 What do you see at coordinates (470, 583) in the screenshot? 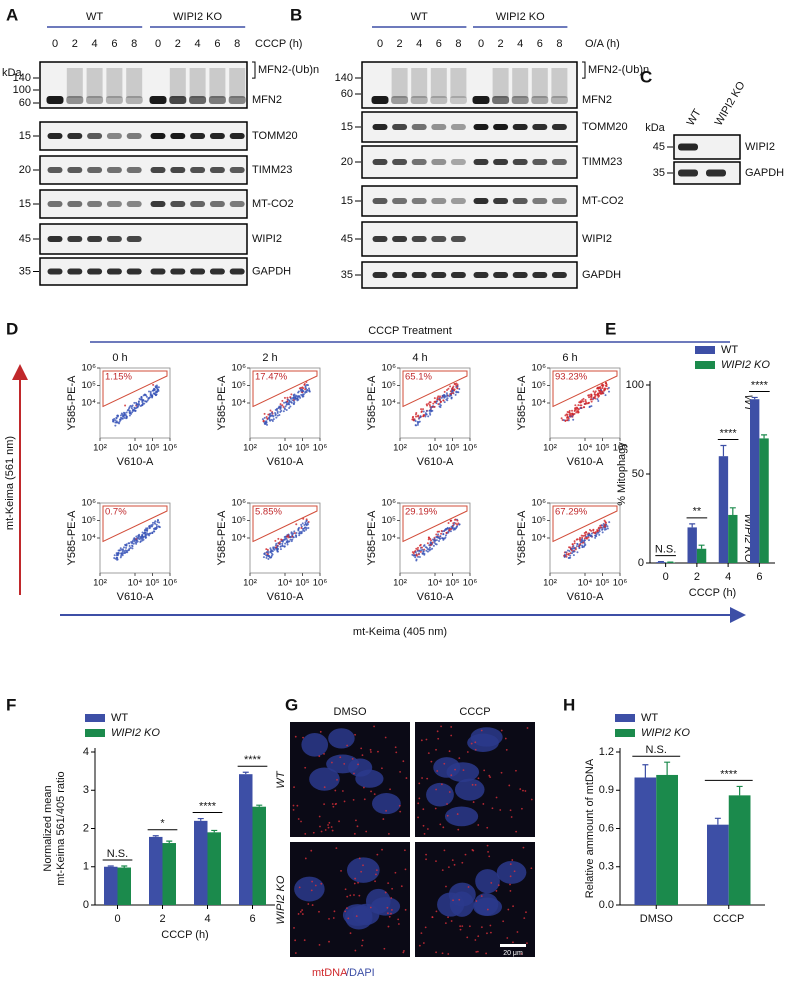
I see `x-tick-label: 10⁶` at bounding box center [470, 583].